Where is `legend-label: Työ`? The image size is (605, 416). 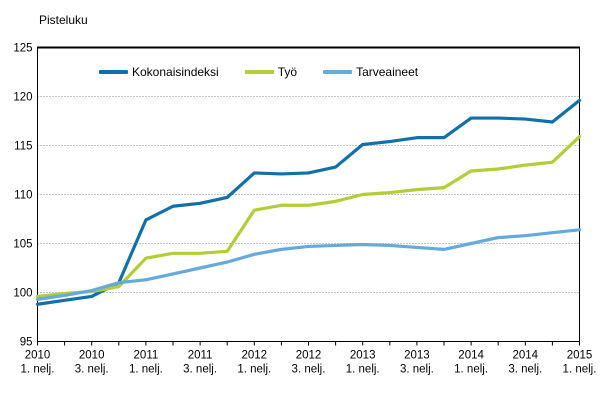
legend-label: Työ is located at coordinates (287, 72).